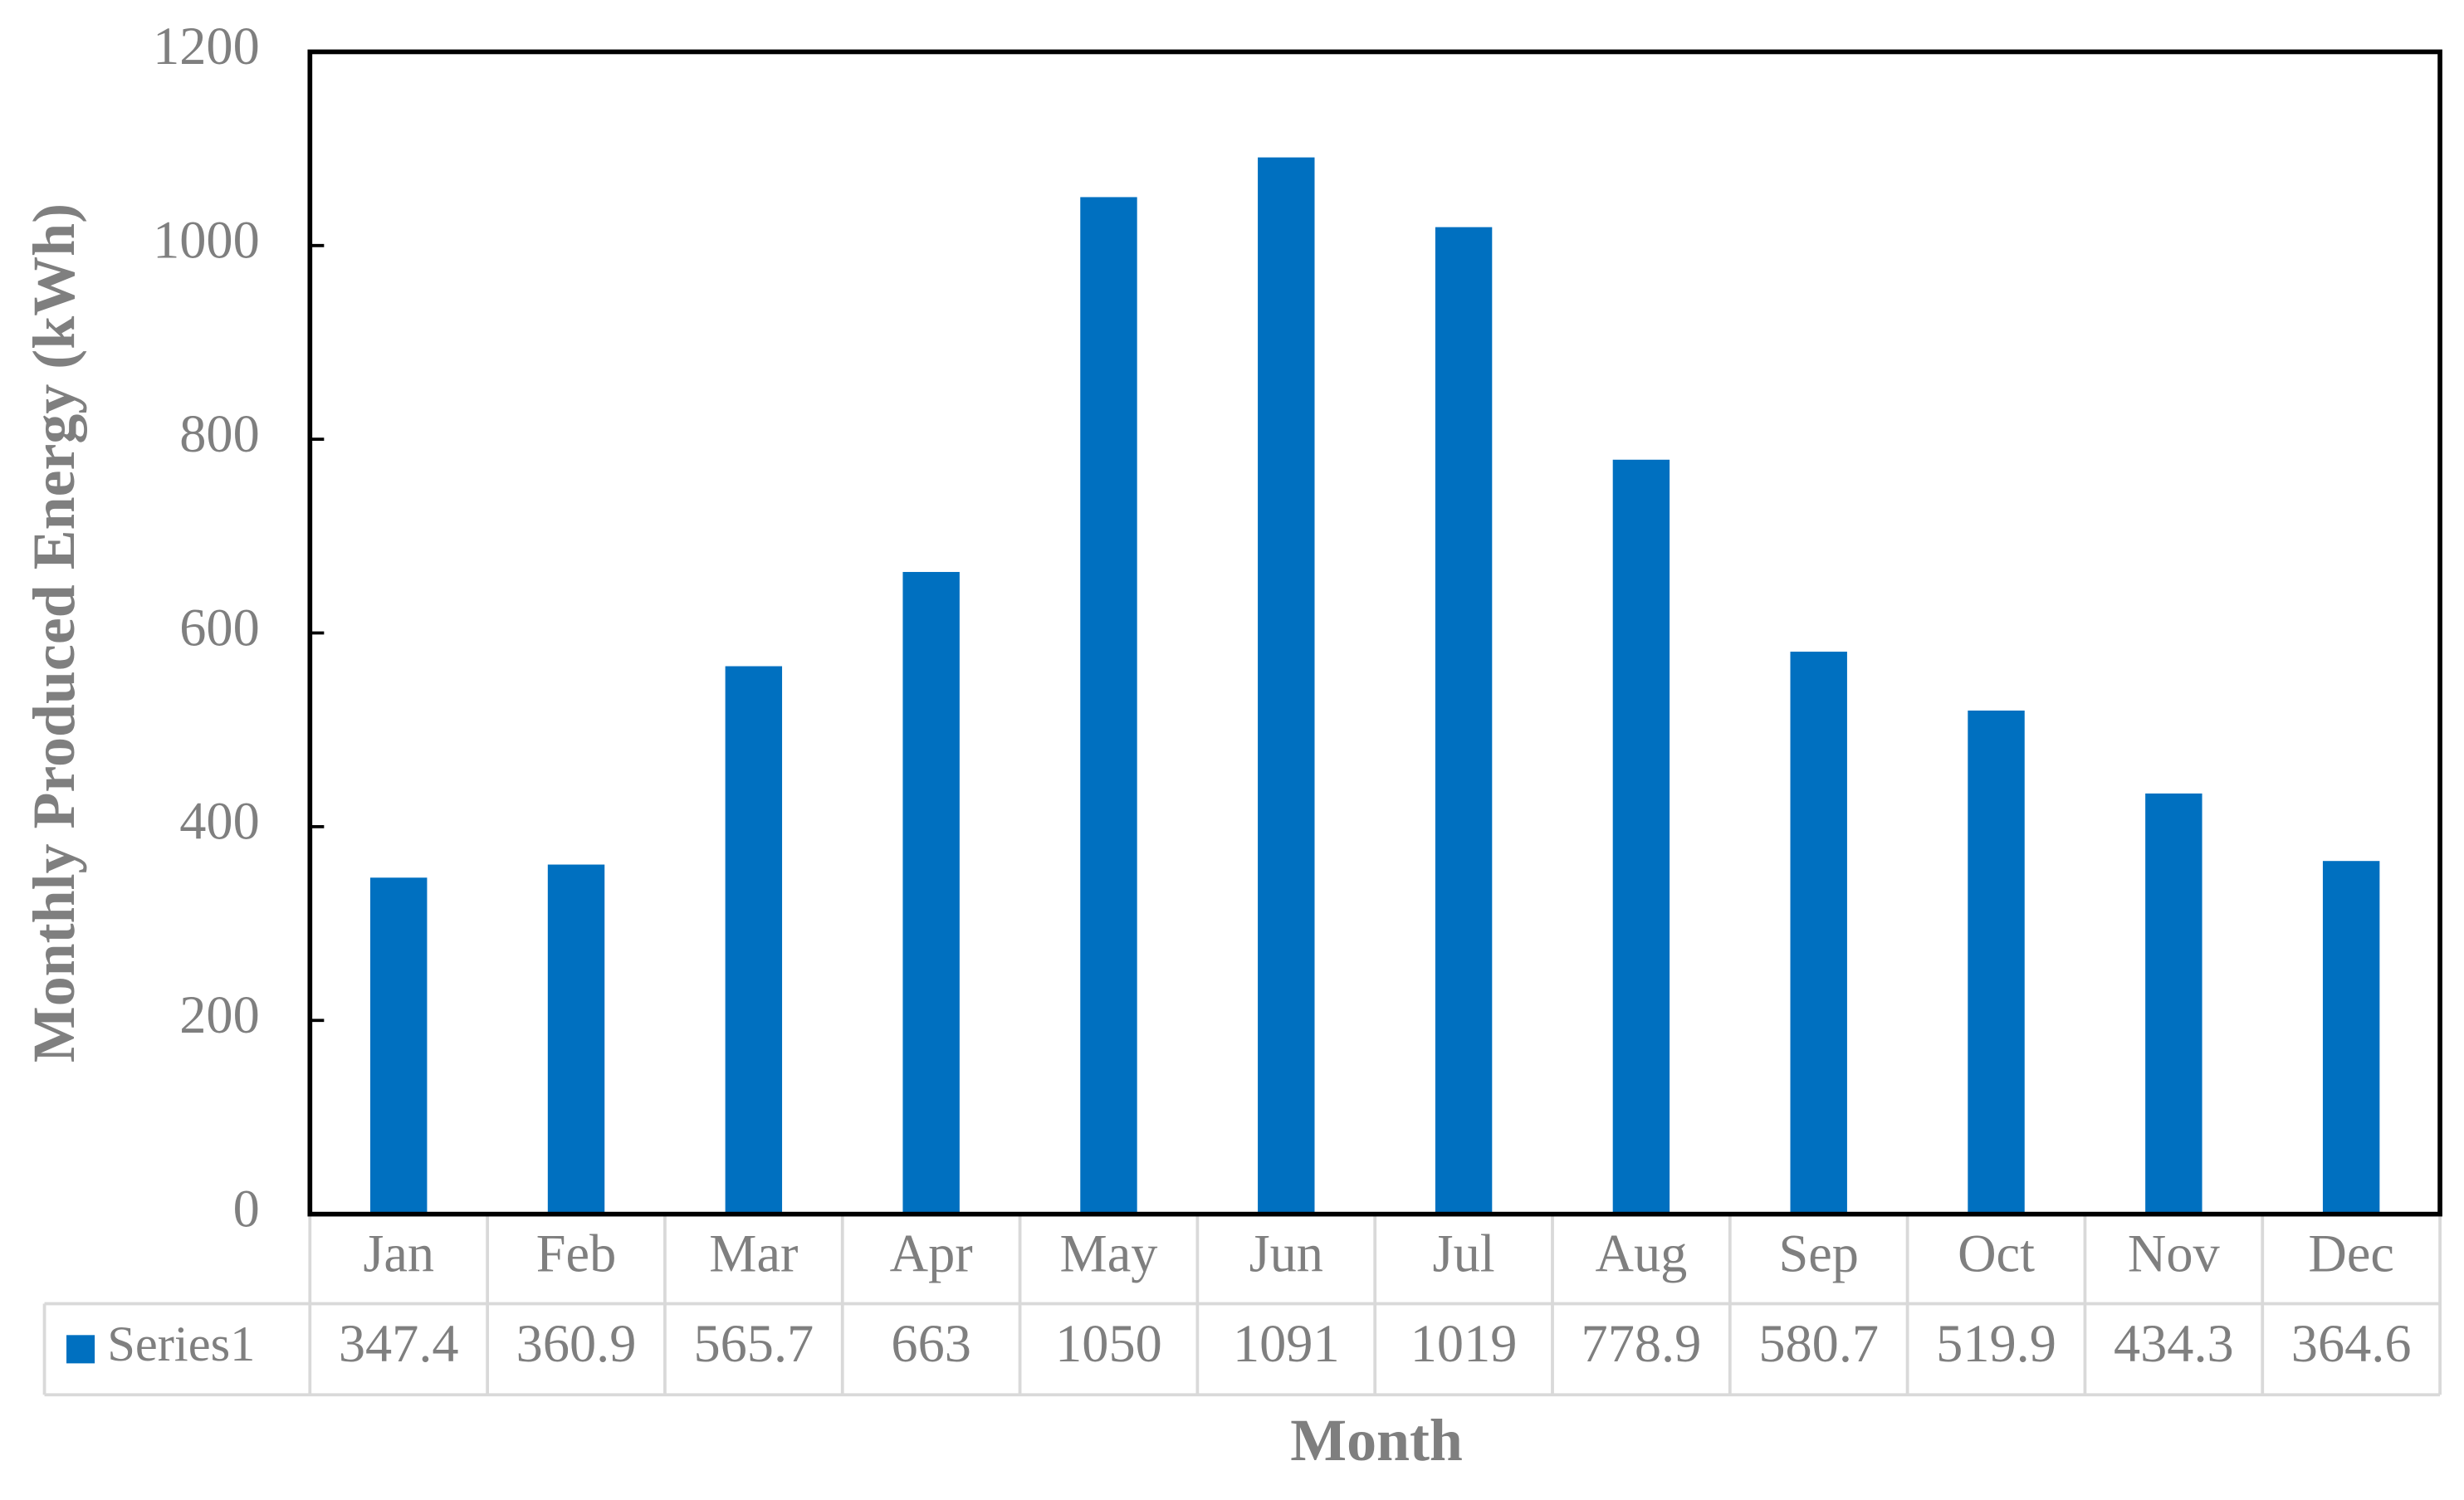  Describe the element at coordinates (54, 633) in the screenshot. I see `y-axis-title: Monthly Produced Energy (kWh)` at that location.